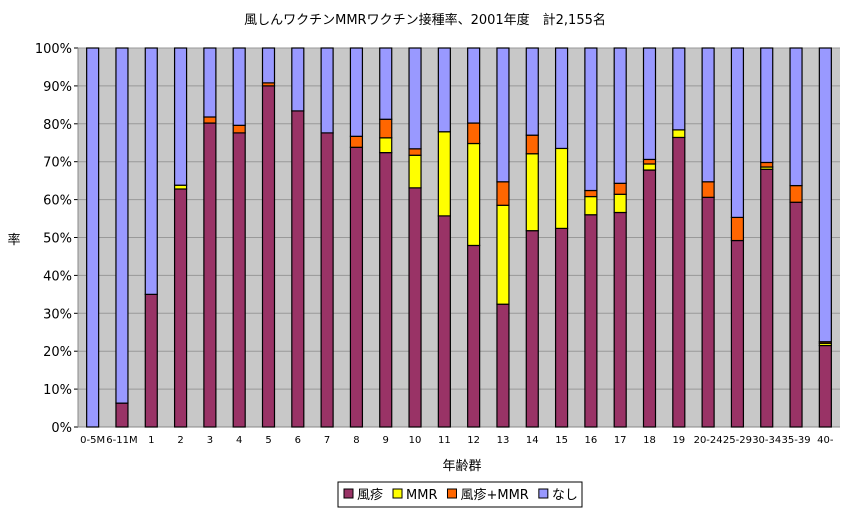  I want to click on y-tick-label: 10%, so click(57, 390).